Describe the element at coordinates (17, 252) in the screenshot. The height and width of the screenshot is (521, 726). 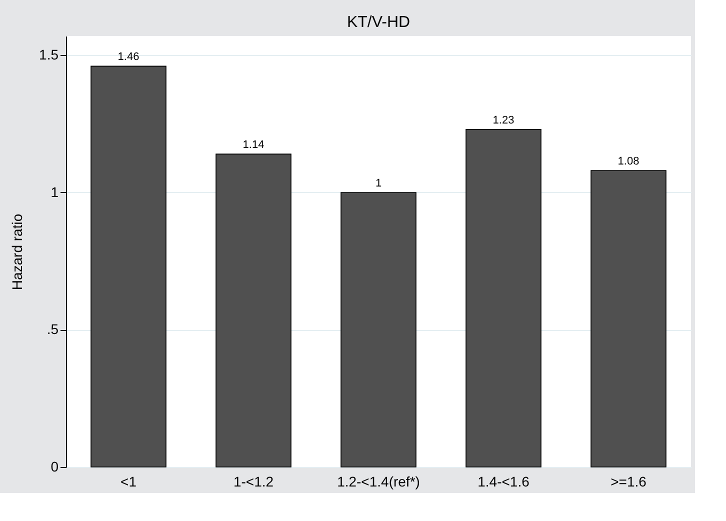
I see `y-axis-title: Hazard ratio` at that location.